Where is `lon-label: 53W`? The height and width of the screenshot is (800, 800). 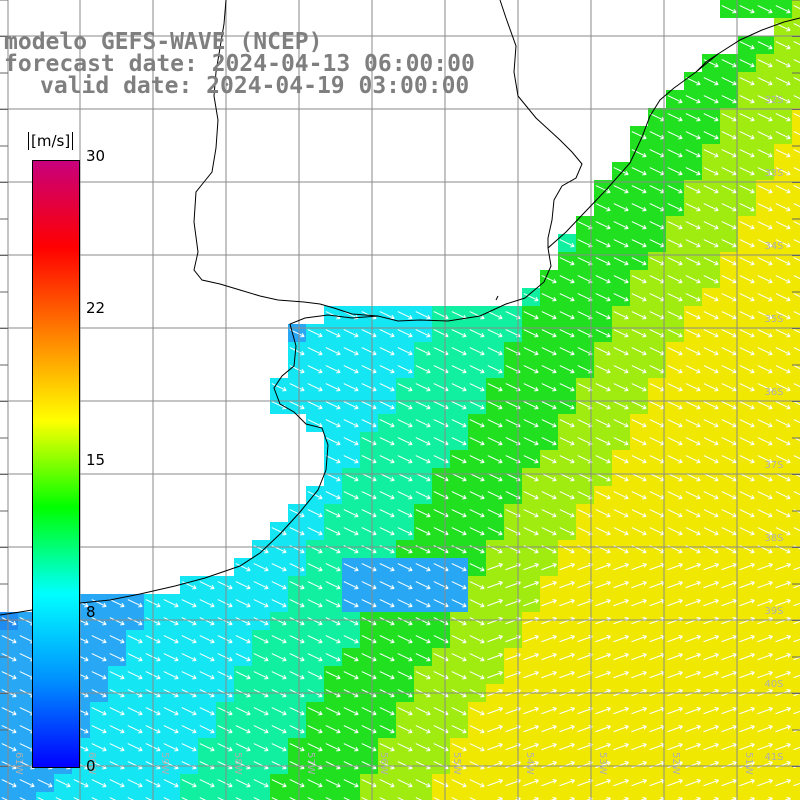 lon-label: 53W is located at coordinates (602, 763).